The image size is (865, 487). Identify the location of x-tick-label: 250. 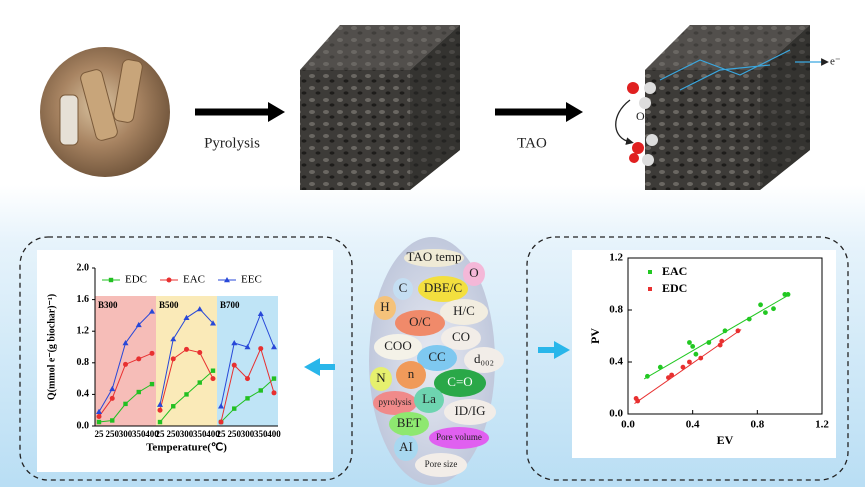
(174, 434).